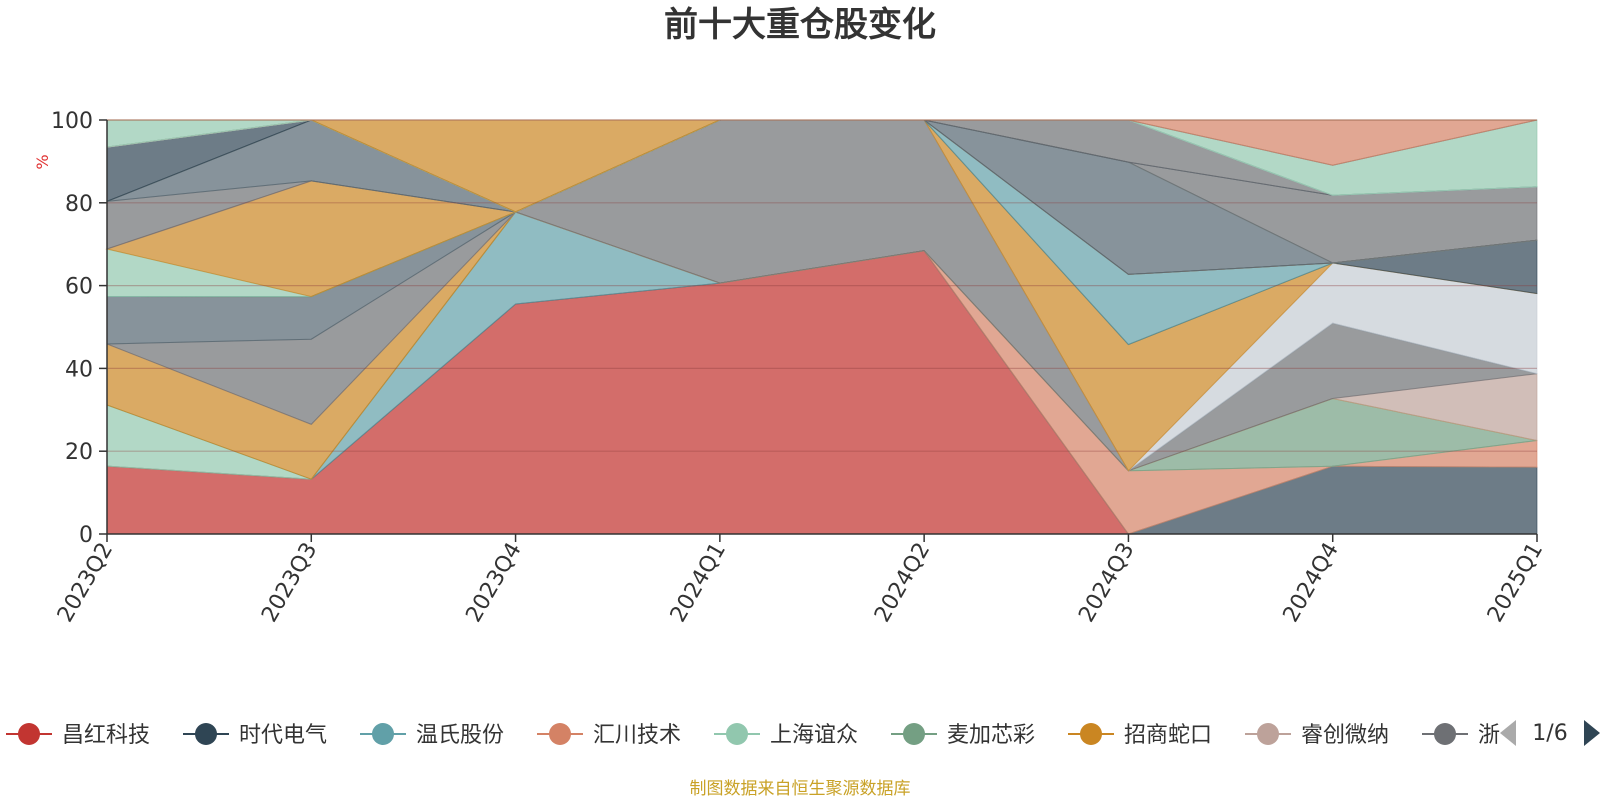 The height and width of the screenshot is (800, 1600). I want to click on legend-item: 时代电气, so click(255, 735).